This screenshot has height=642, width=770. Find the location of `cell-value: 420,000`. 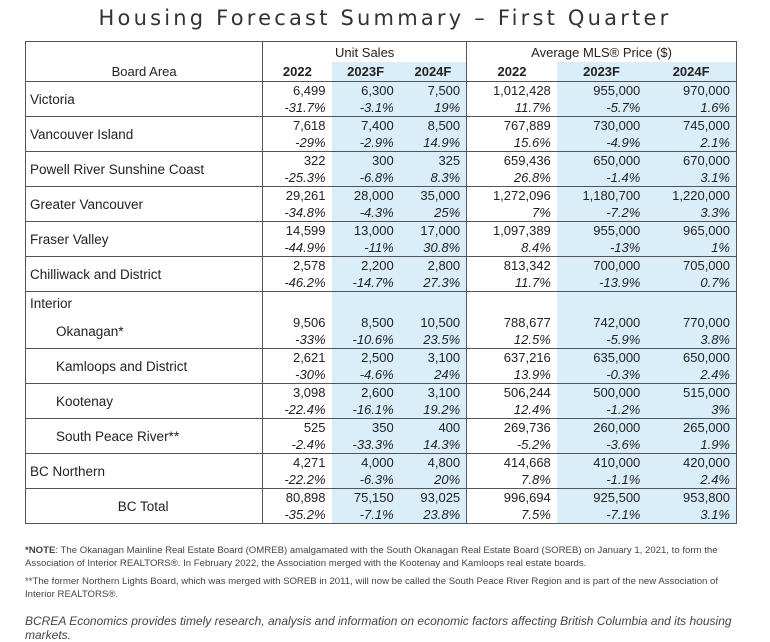

cell-value: 420,000 is located at coordinates (706, 462).